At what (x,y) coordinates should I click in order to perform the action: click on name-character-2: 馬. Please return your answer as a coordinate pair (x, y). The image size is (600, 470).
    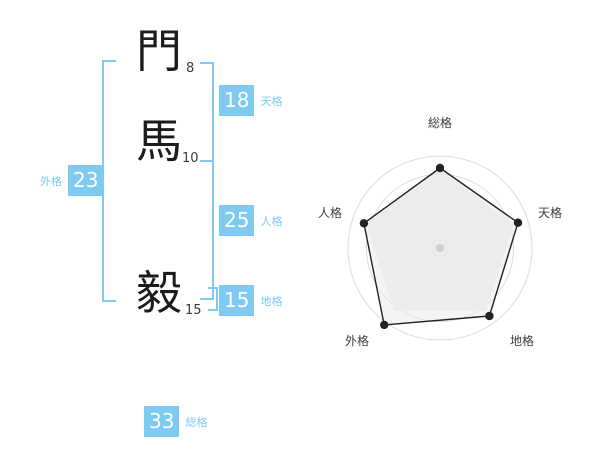
    Looking at the image, I should click on (159, 141).